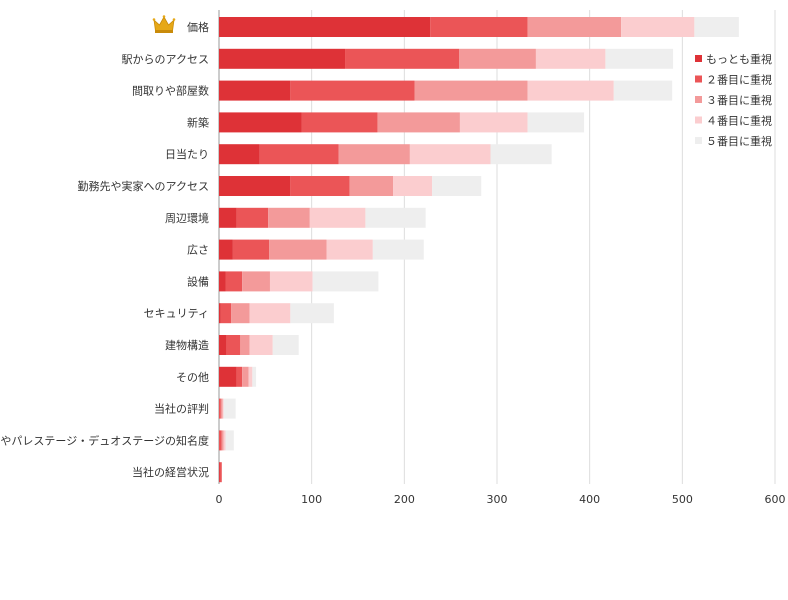 The height and width of the screenshot is (600, 788). I want to click on category-label: セキュリティ, so click(176, 313).